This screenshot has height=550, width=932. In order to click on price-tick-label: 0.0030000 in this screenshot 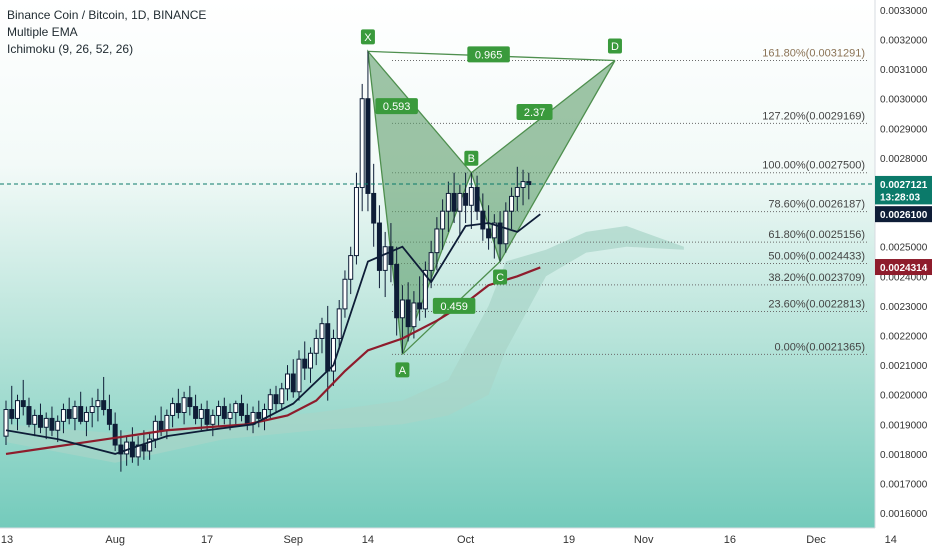, I will do `click(904, 100)`.